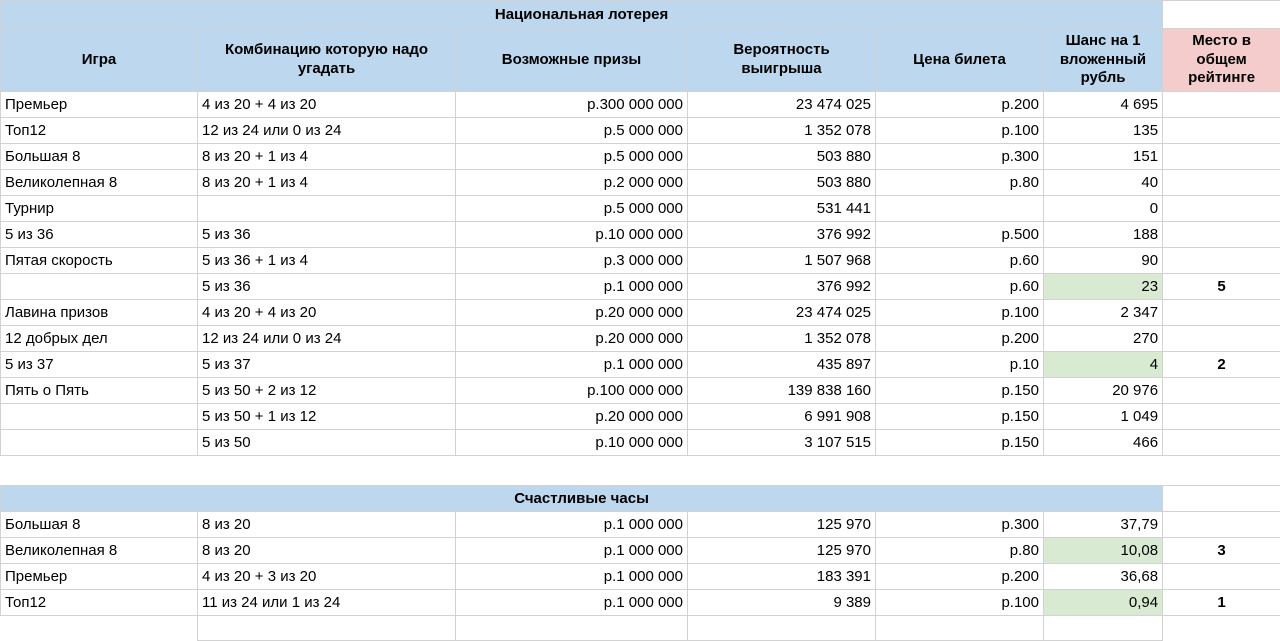  What do you see at coordinates (782, 417) in the screenshot?
I see `cell-probability: 6 991 908` at bounding box center [782, 417].